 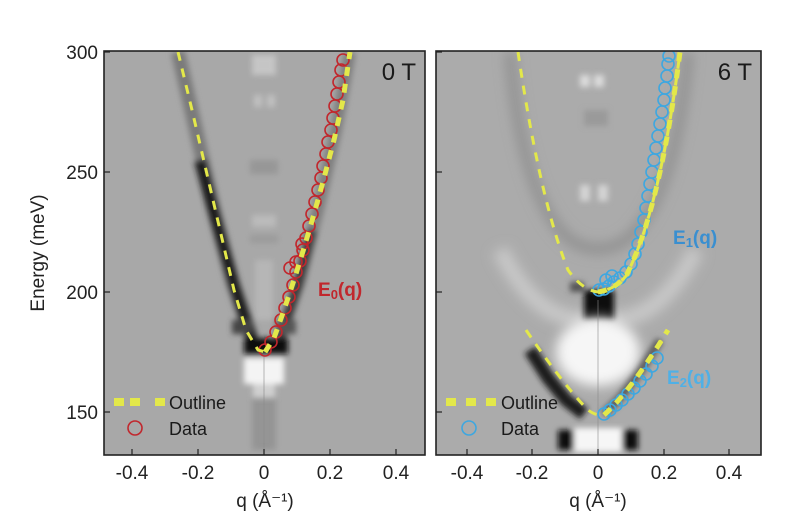 I want to click on outline-E0, so click(x=264, y=202).